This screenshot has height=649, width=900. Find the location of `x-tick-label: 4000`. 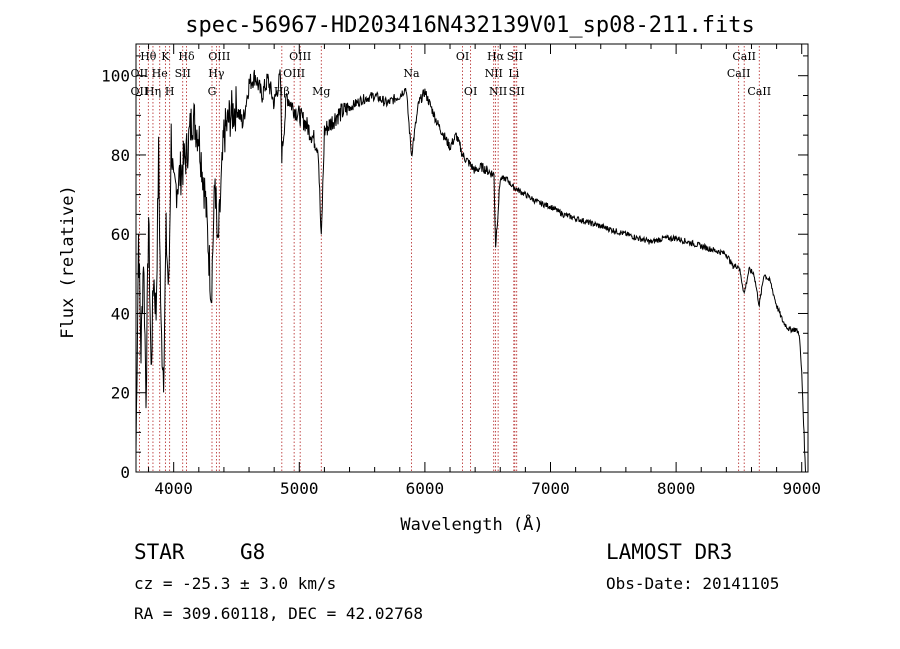

x-tick-label: 4000 is located at coordinates (173, 488).